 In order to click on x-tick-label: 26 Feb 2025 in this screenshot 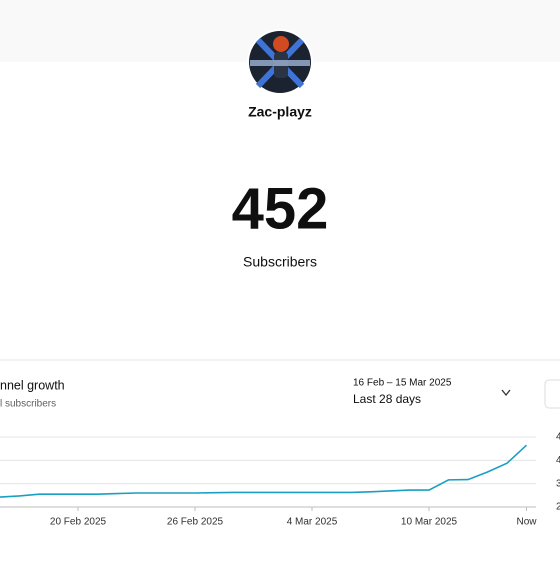, I will do `click(195, 522)`.